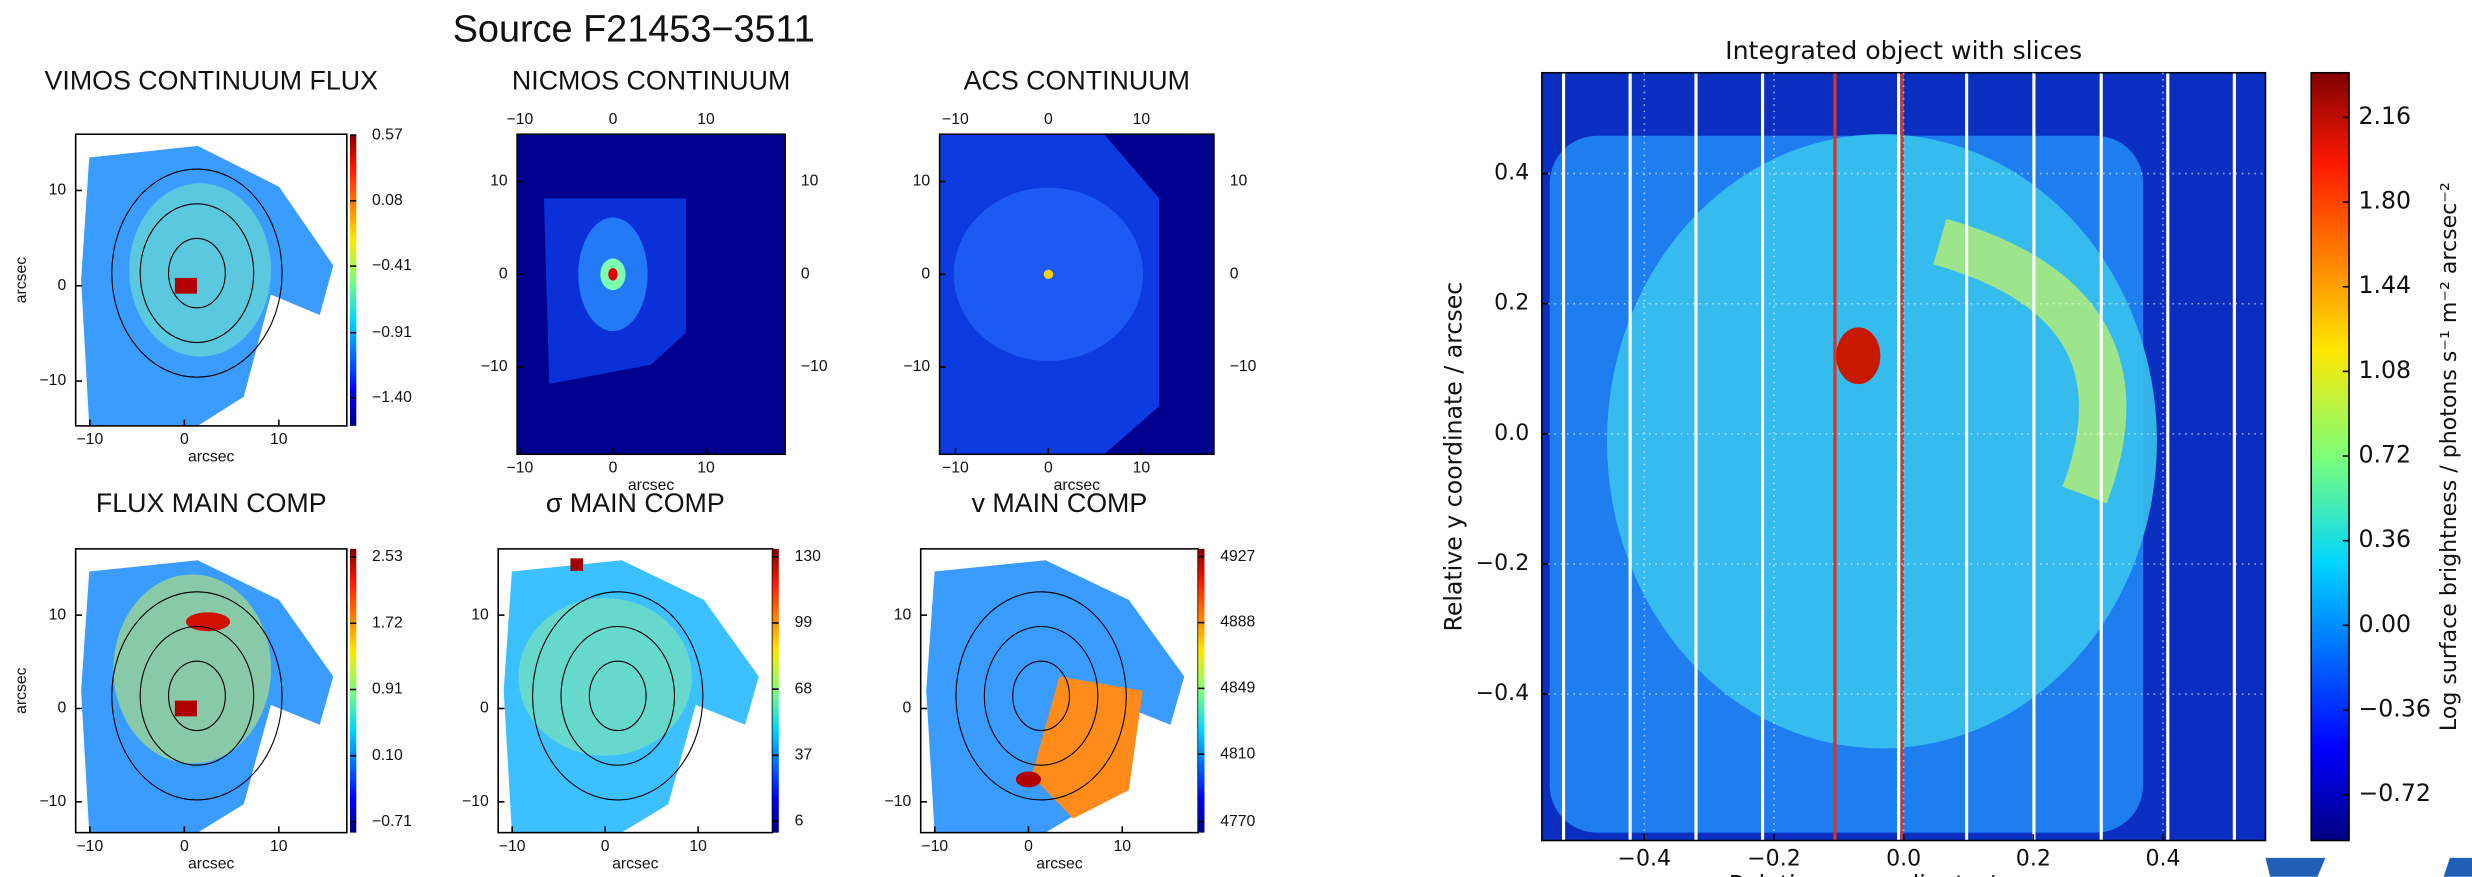 The image size is (2472, 877). Describe the element at coordinates (2384, 285) in the screenshot. I see `colorbar-tick-label: 1.44` at that location.